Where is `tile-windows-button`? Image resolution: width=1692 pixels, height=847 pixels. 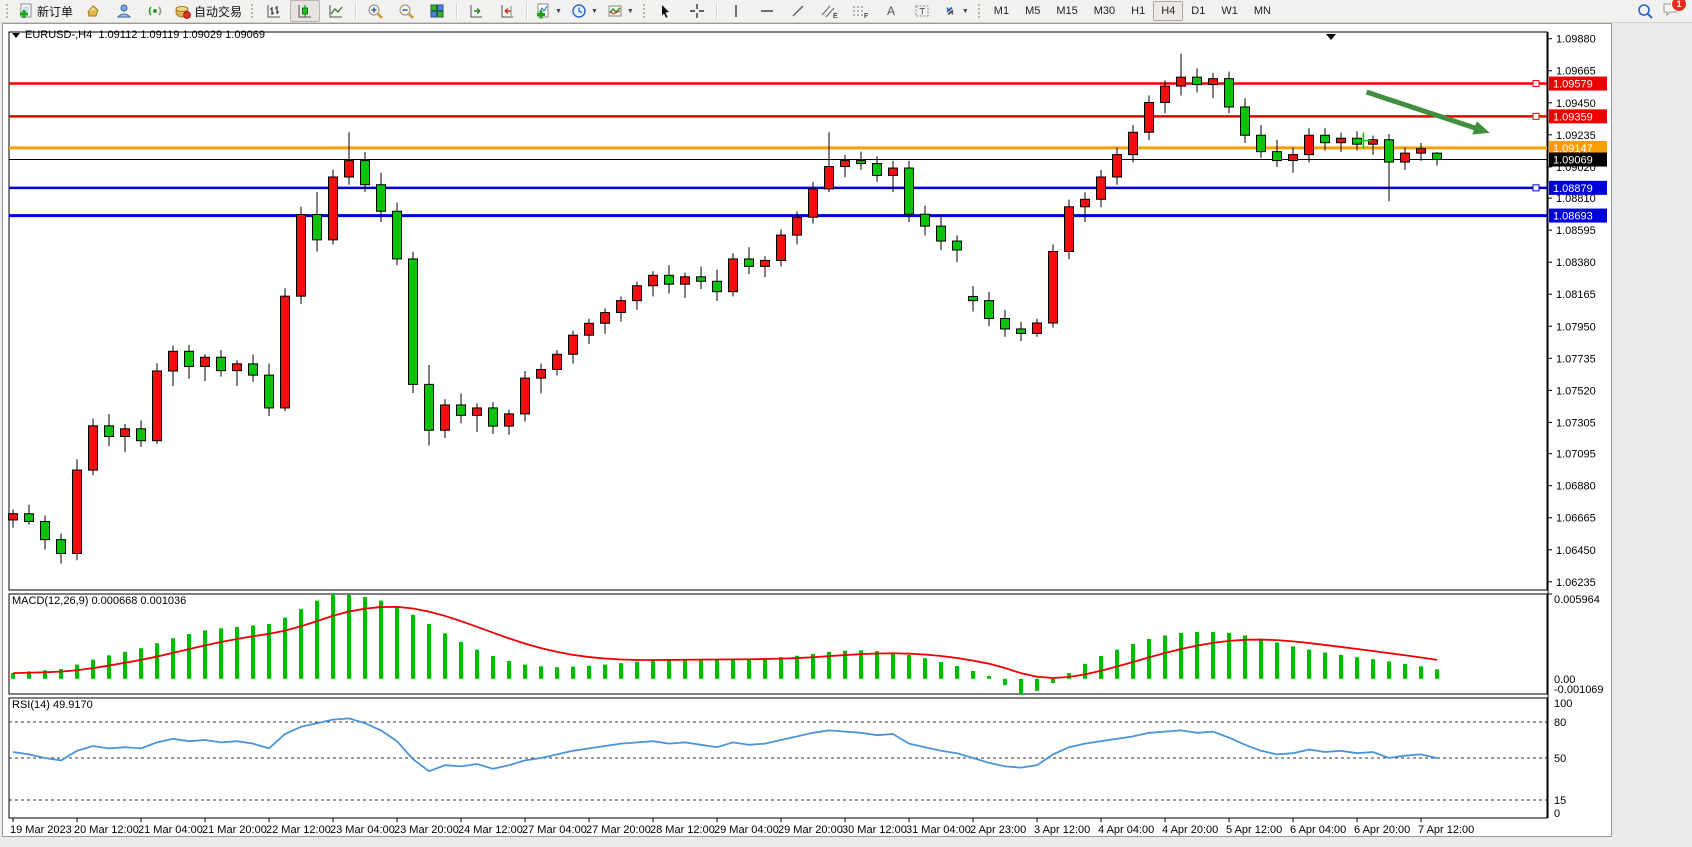
tile-windows-button is located at coordinates (437, 11).